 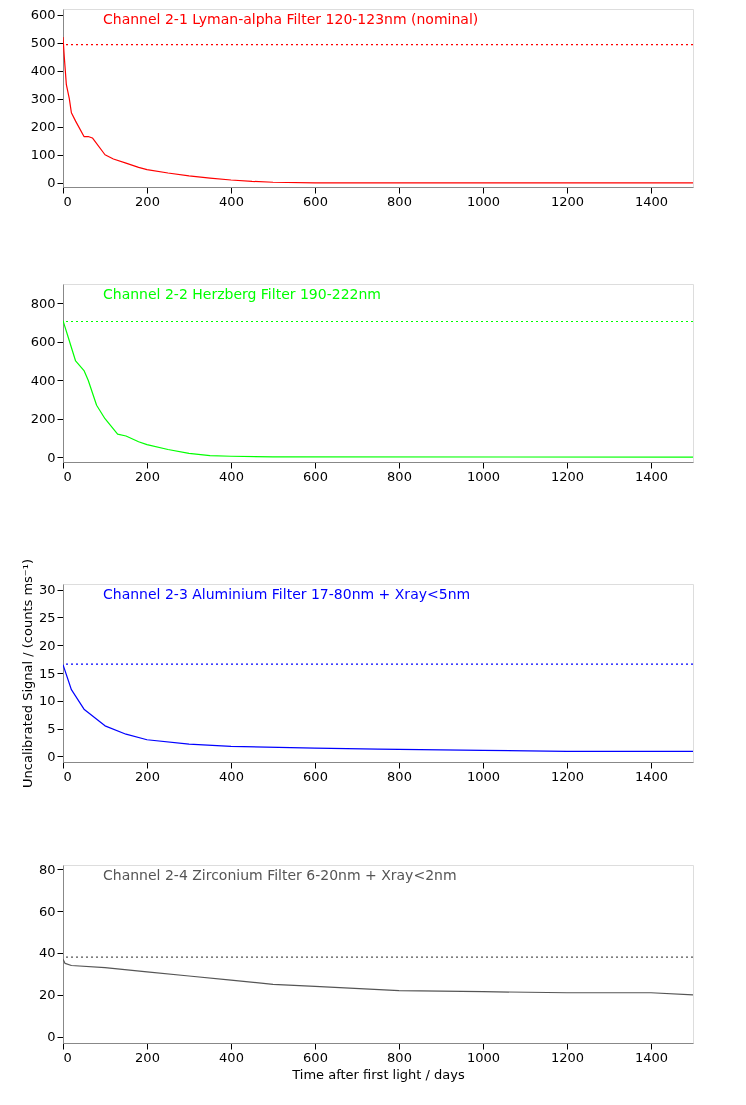 What do you see at coordinates (43, 303) in the screenshot?
I see `y-tick-label: 800` at bounding box center [43, 303].